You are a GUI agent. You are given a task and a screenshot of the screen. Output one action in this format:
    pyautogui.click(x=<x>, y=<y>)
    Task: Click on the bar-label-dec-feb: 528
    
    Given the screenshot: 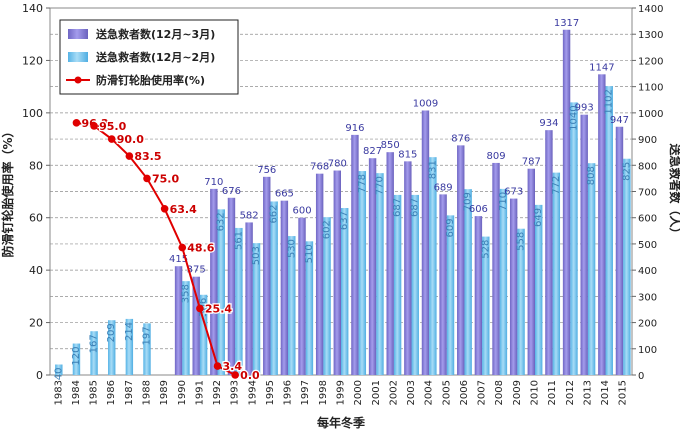 What is the action you would take?
    pyautogui.click(x=485, y=249)
    